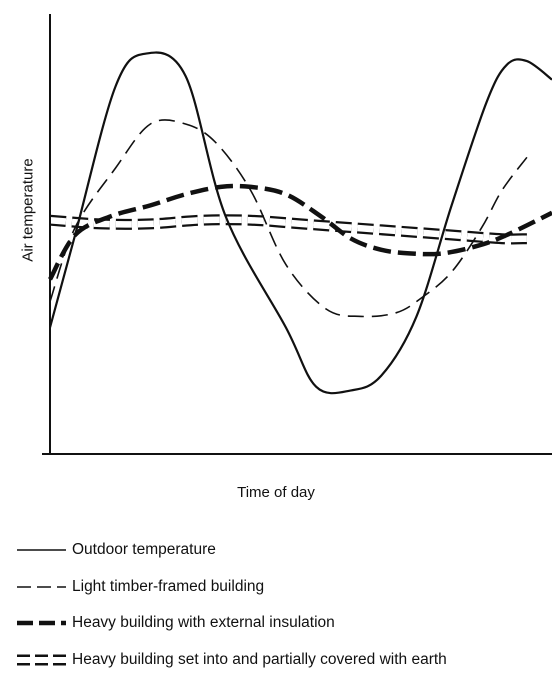  Describe the element at coordinates (203, 623) in the screenshot. I see `legend-label-heavy-insulated: Heavy building with external insulation` at that location.